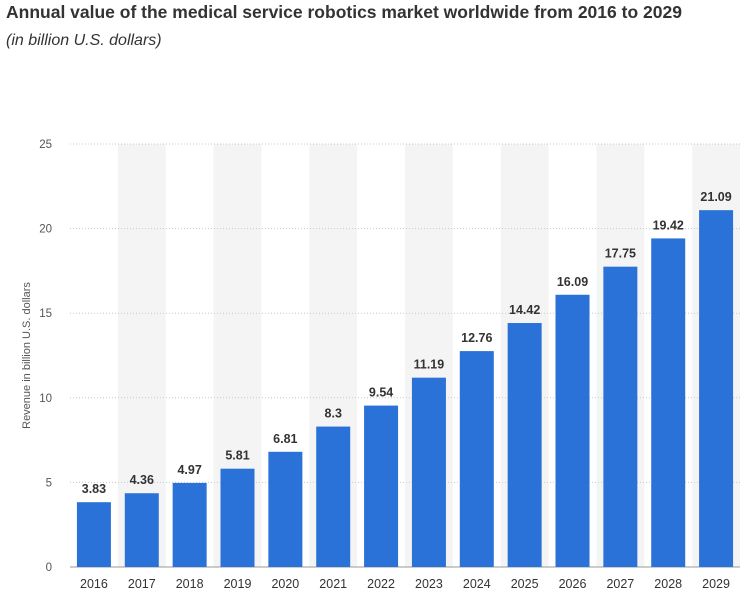  I want to click on bar-2026, so click(572, 430).